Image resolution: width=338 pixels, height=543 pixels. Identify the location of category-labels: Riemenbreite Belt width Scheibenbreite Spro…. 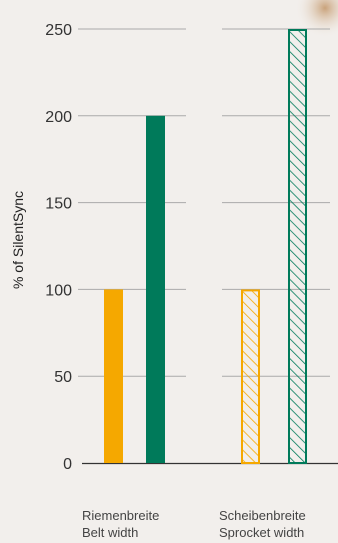
(194, 524).